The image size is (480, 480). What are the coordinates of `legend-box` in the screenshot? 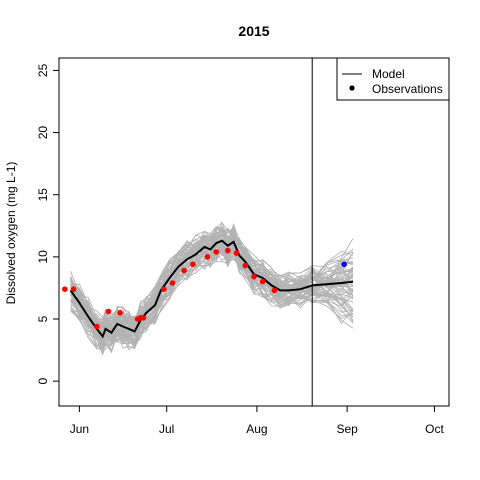 It's located at (393, 79).